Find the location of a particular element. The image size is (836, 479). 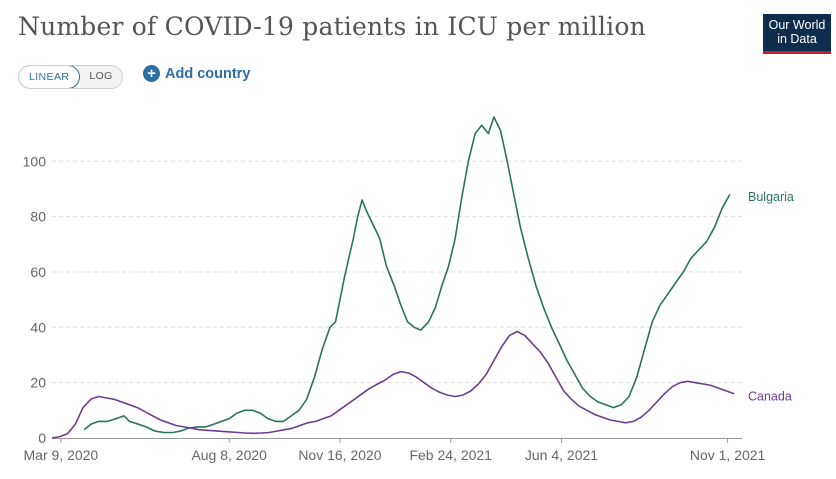

x-tick-label: Feb 24, 2021 is located at coordinates (450, 455).